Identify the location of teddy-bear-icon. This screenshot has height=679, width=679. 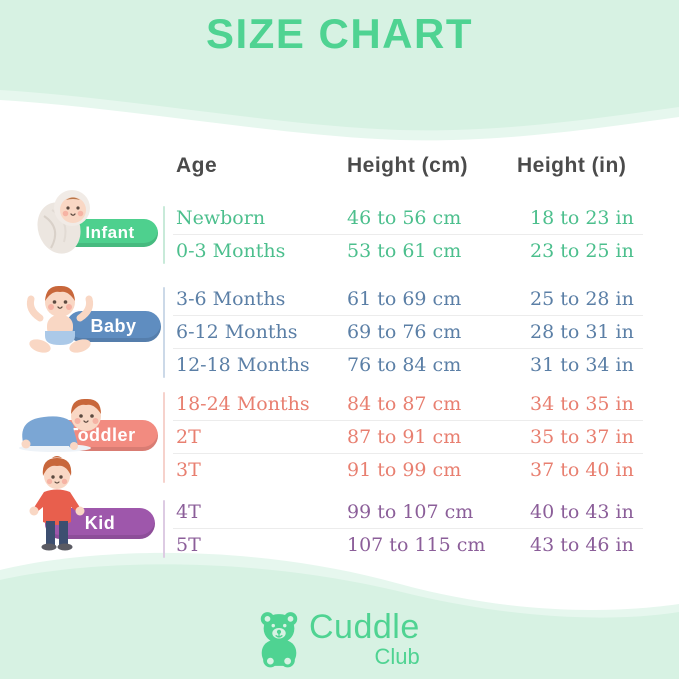
(279, 640).